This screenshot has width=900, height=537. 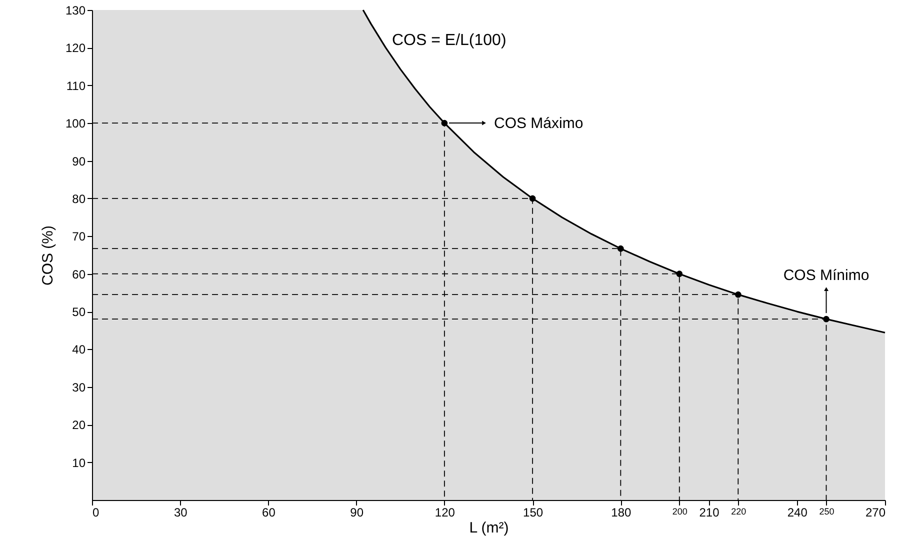 What do you see at coordinates (181, 513) in the screenshot?
I see `x-tick-label: 30` at bounding box center [181, 513].